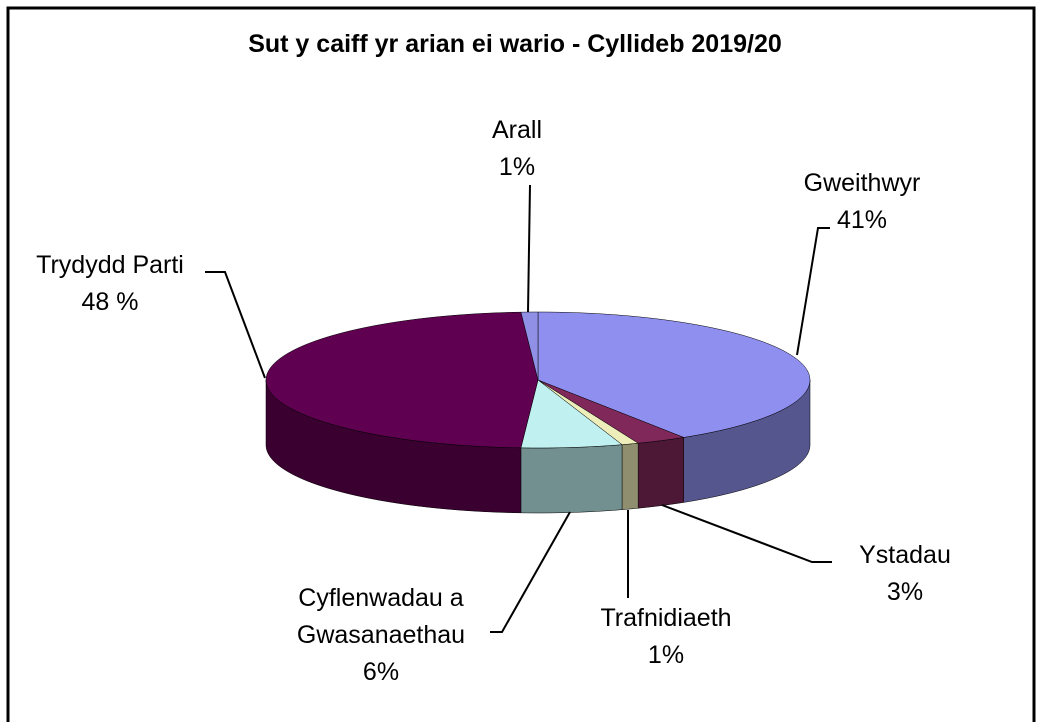 The width and height of the screenshot is (1043, 722). Describe the element at coordinates (517, 130) in the screenshot. I see `category-label: Arall` at that location.